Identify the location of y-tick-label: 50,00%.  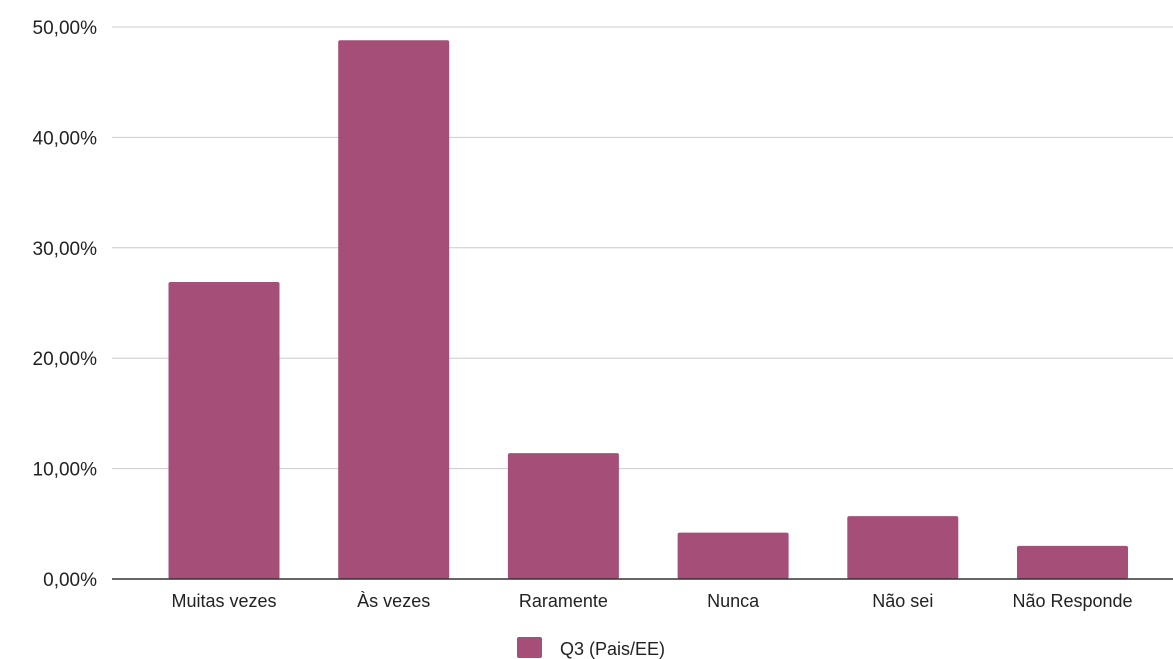
(65, 28).